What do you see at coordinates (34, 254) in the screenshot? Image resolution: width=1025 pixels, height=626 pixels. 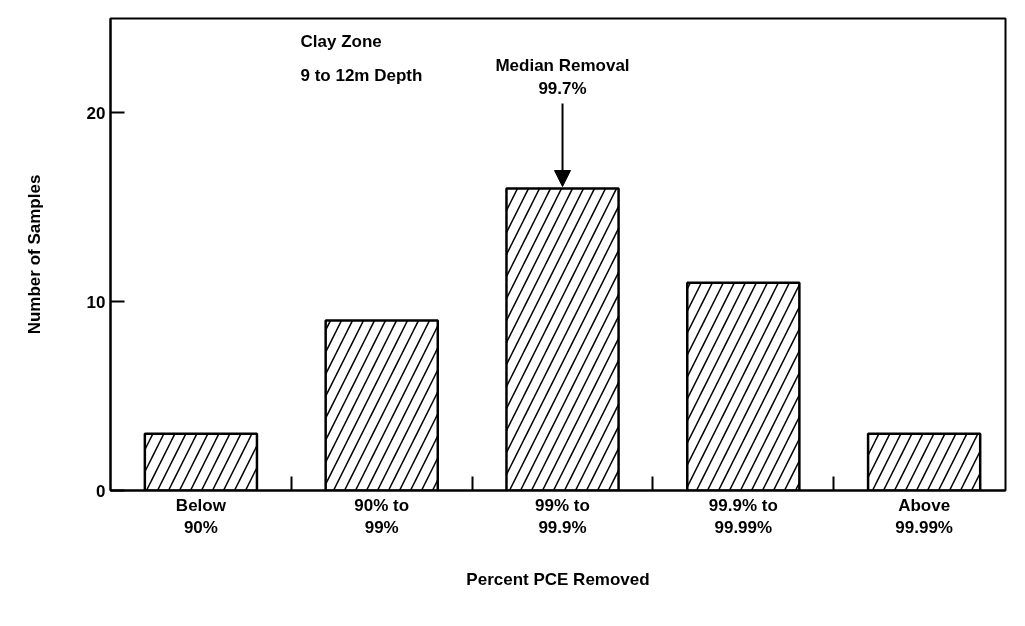 I see `y-axis-title: Number of Samples` at bounding box center [34, 254].